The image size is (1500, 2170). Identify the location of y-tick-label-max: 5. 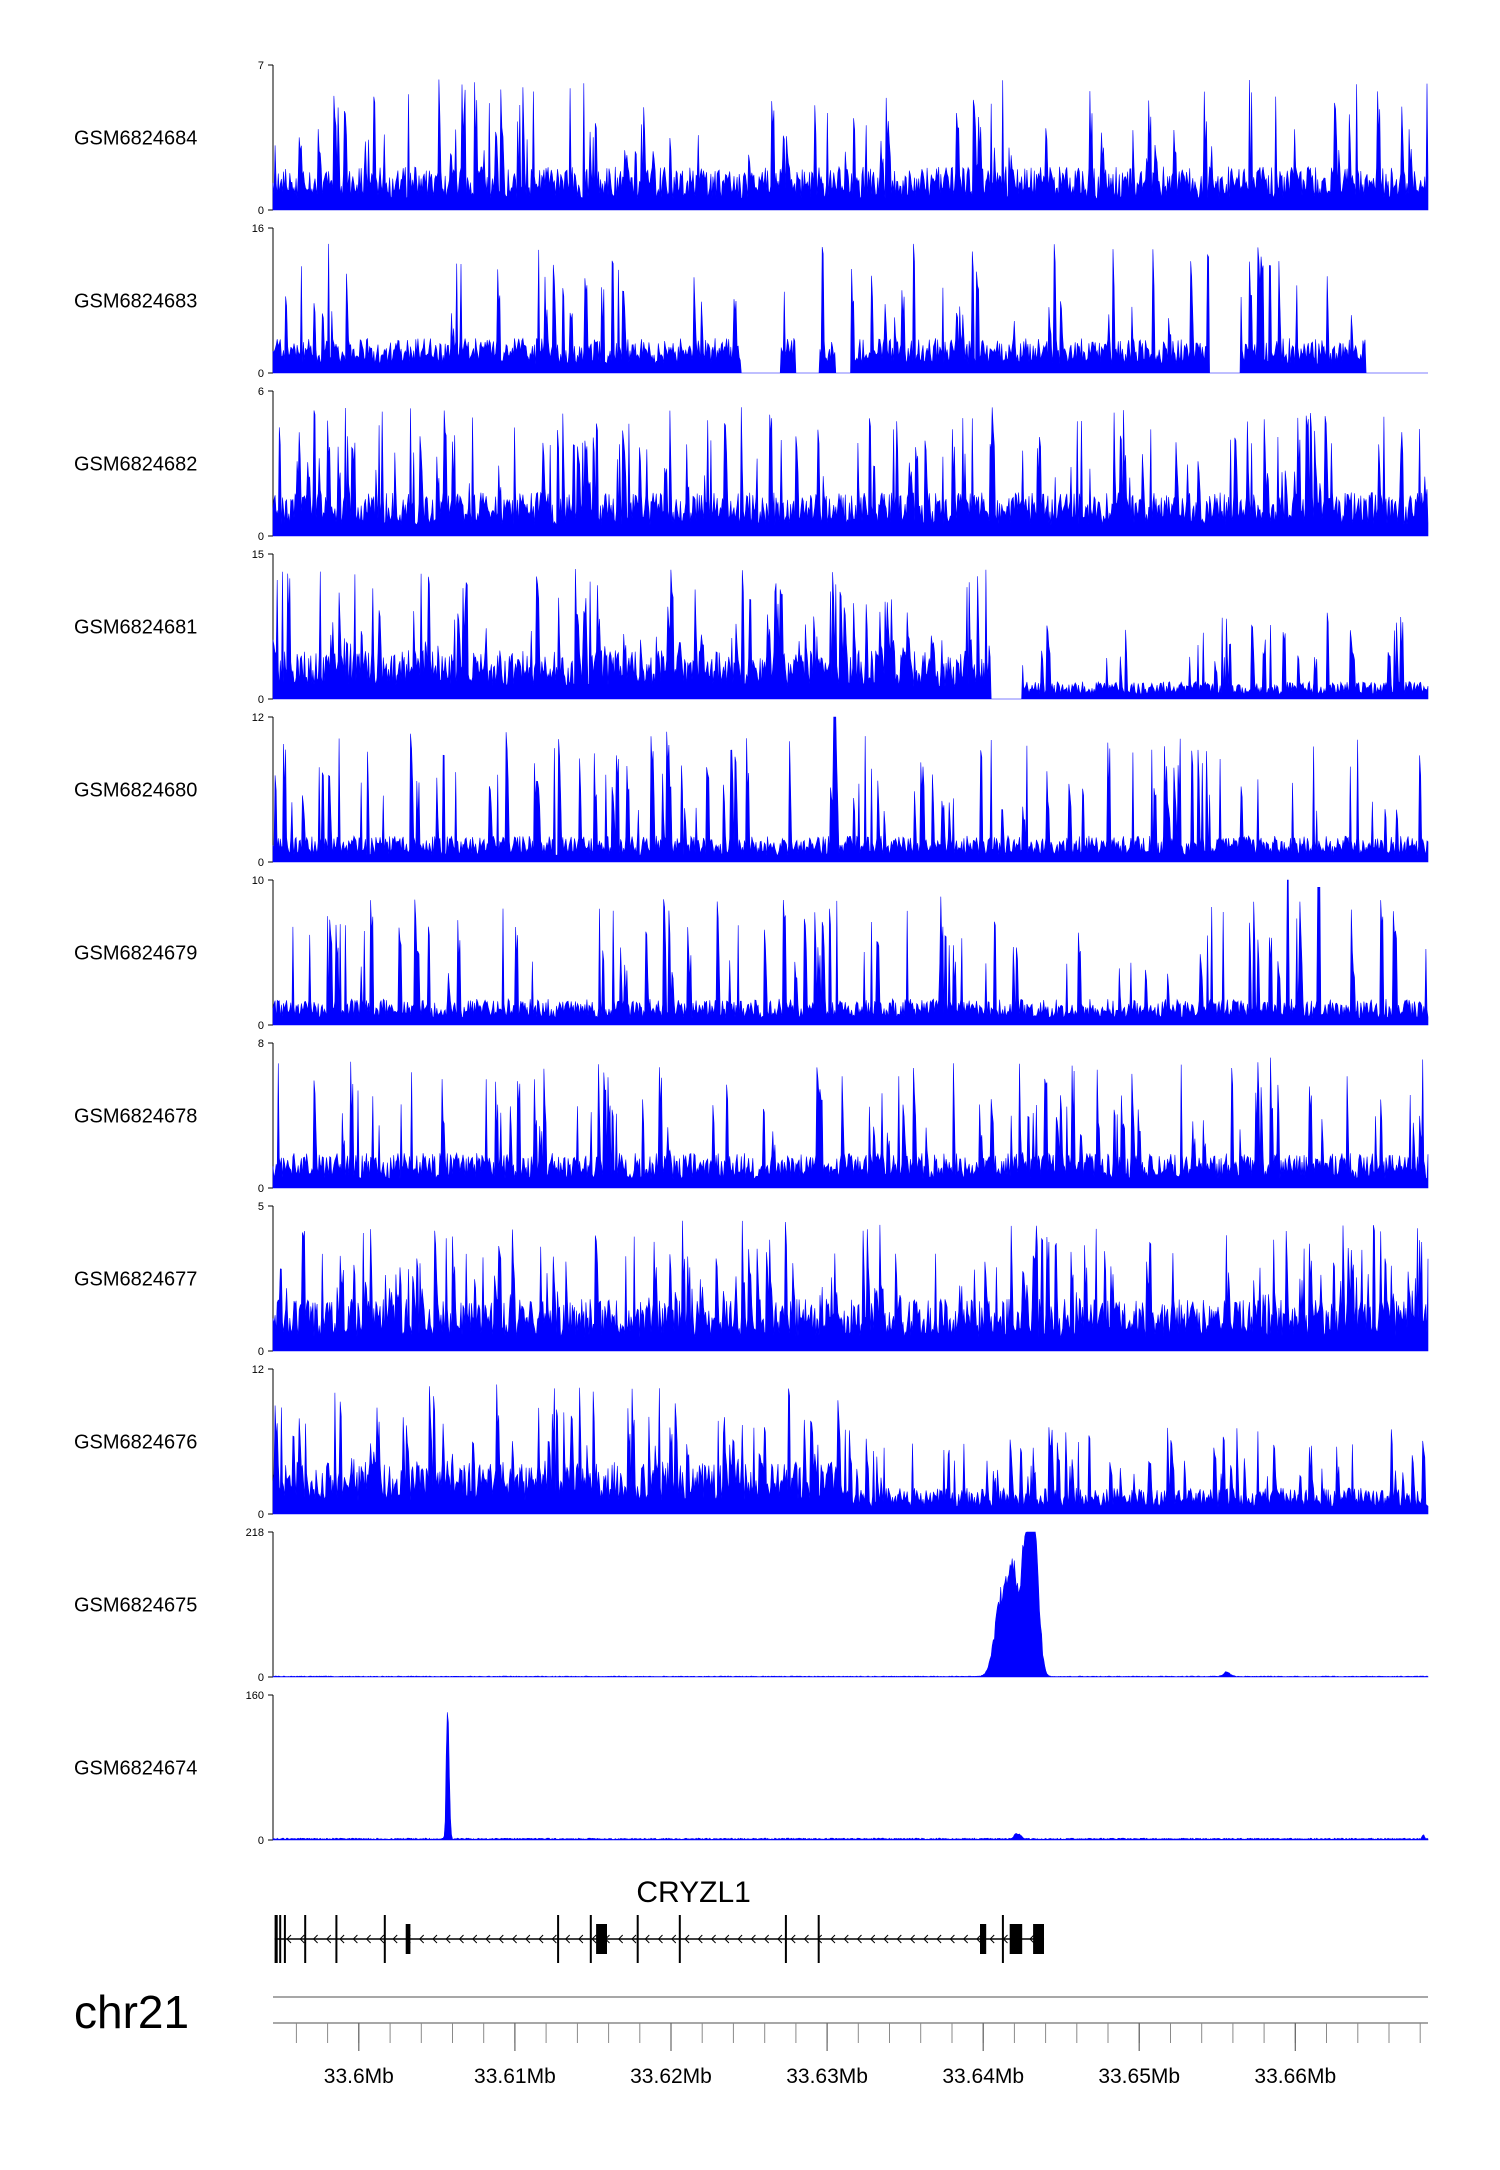
(261, 1207).